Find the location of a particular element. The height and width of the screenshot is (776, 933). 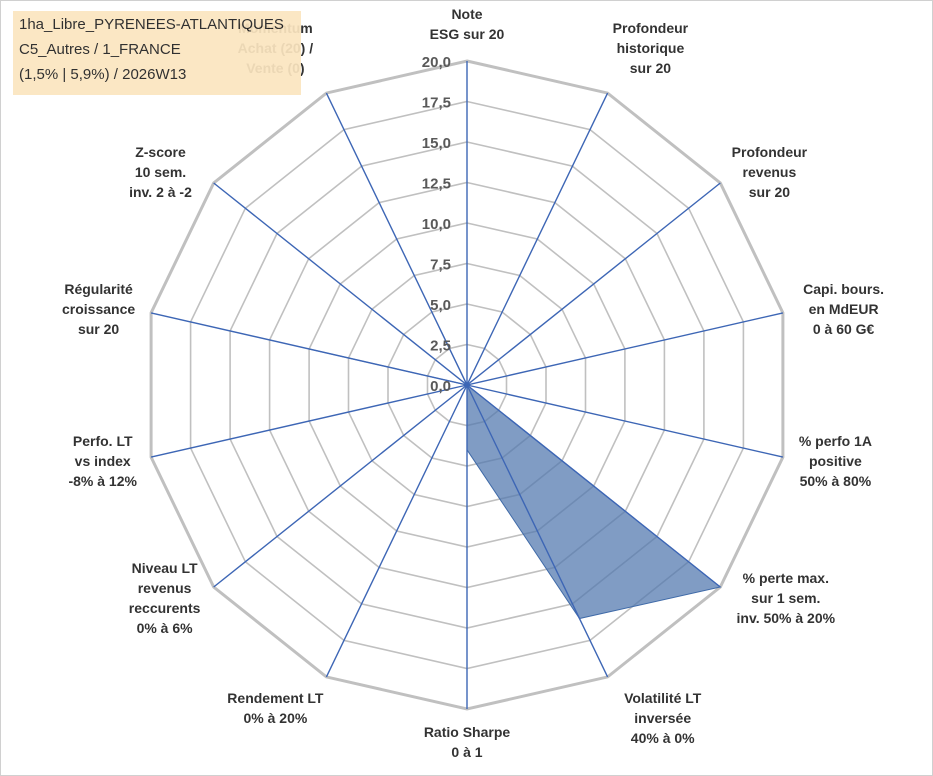

axis-label: Capi. bours. en MdEUR 0 à 60 G€ is located at coordinates (843, 309).